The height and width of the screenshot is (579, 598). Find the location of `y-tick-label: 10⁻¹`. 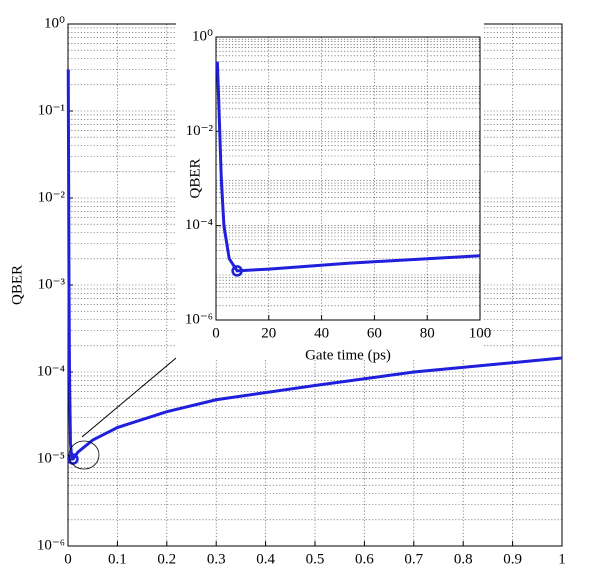

y-tick-label: 10⁻¹ is located at coordinates (51, 110).